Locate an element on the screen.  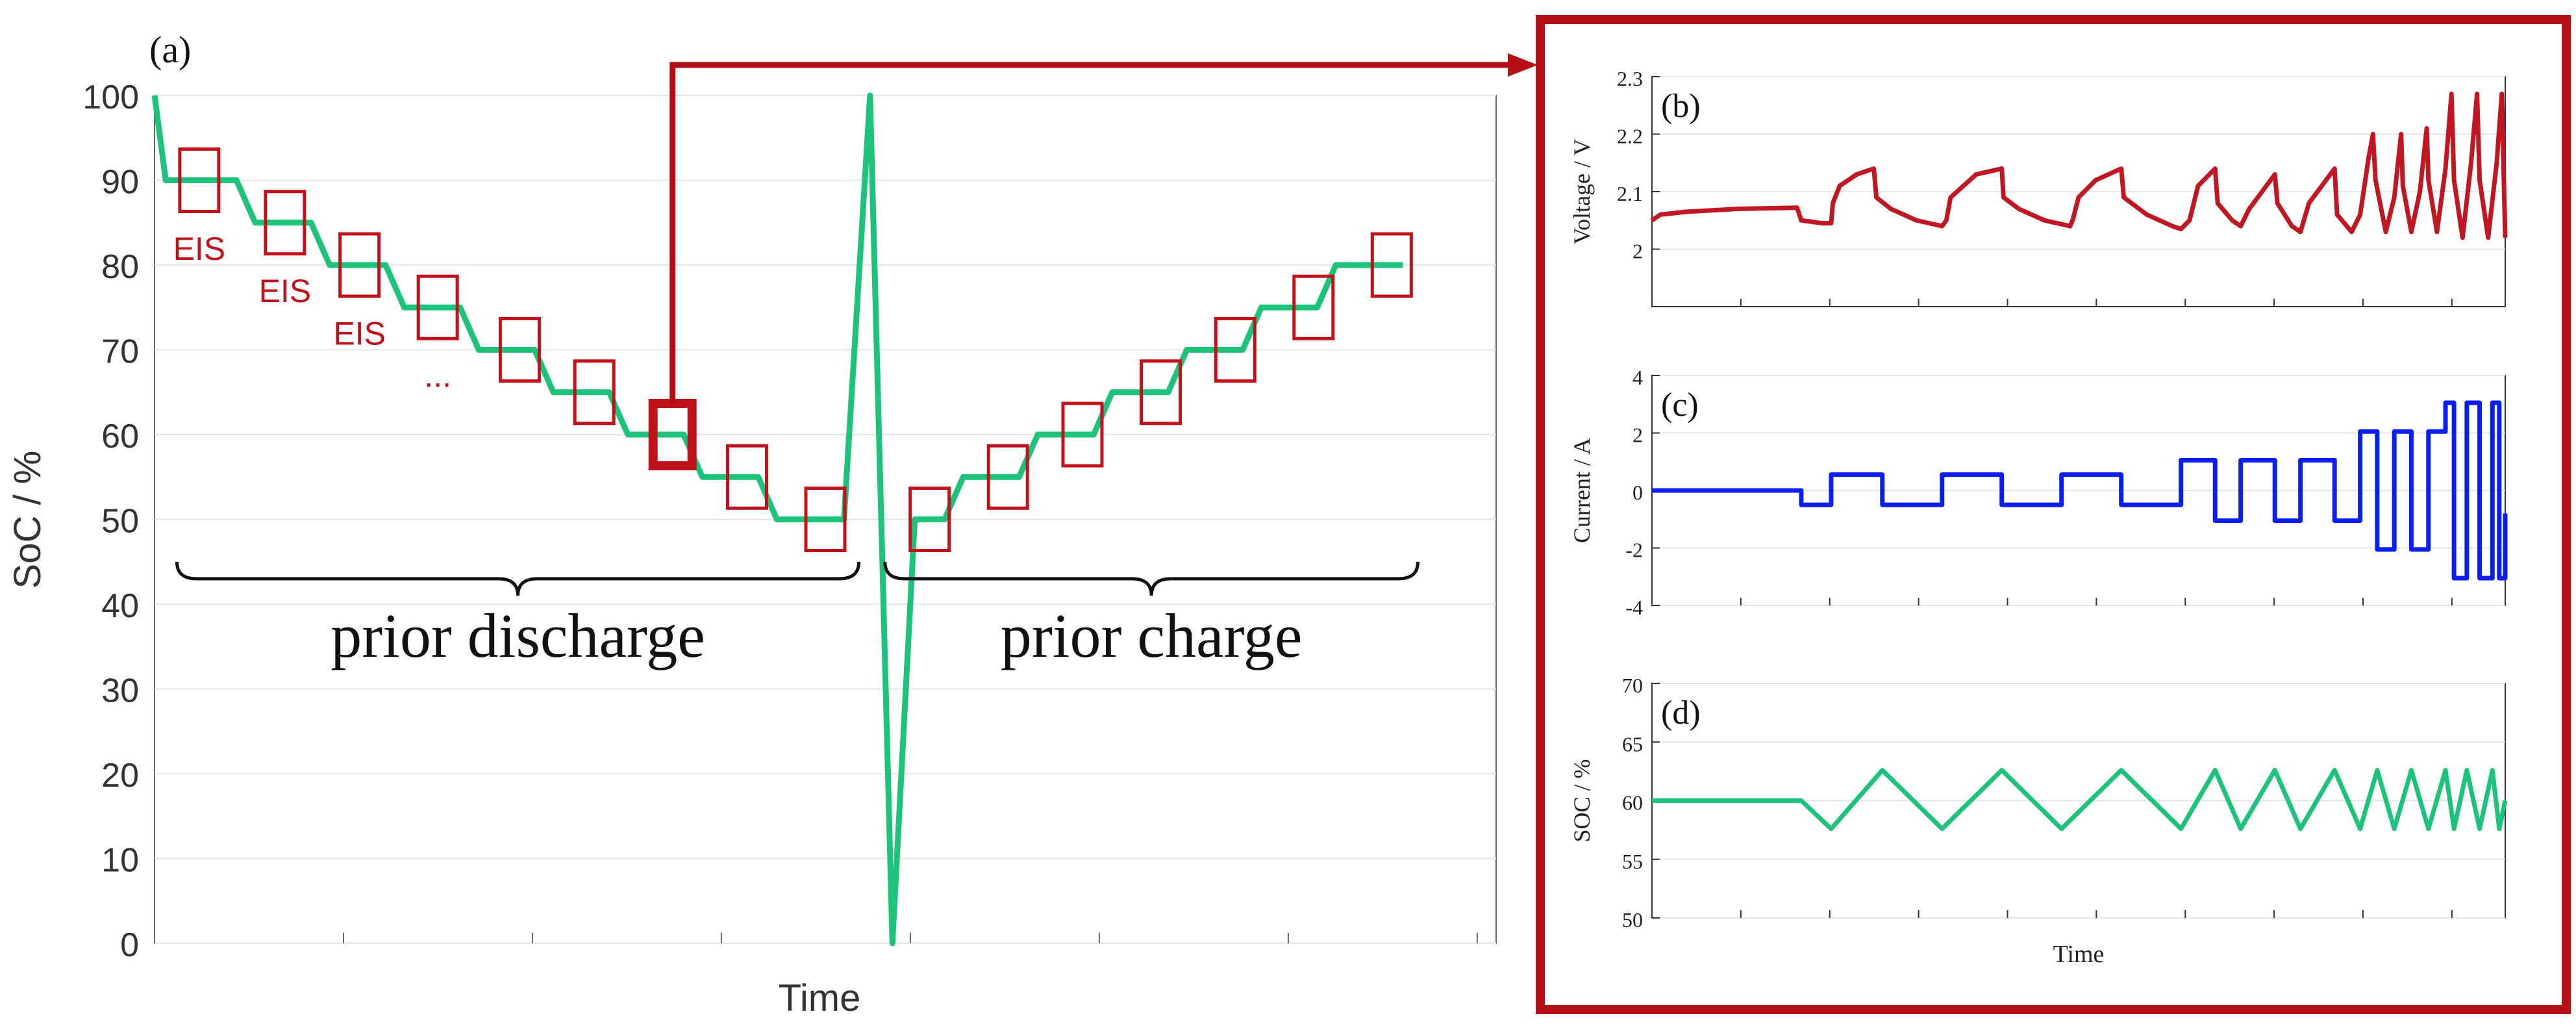
panel-a-x-ticks is located at coordinates (910, 938).